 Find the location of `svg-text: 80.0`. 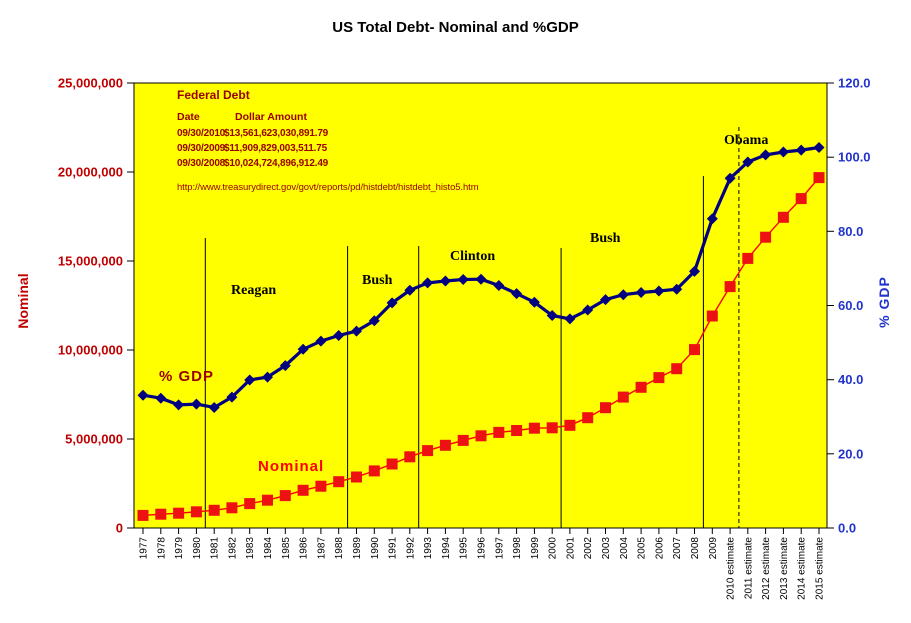

svg-text: 80.0 is located at coordinates (850, 231).